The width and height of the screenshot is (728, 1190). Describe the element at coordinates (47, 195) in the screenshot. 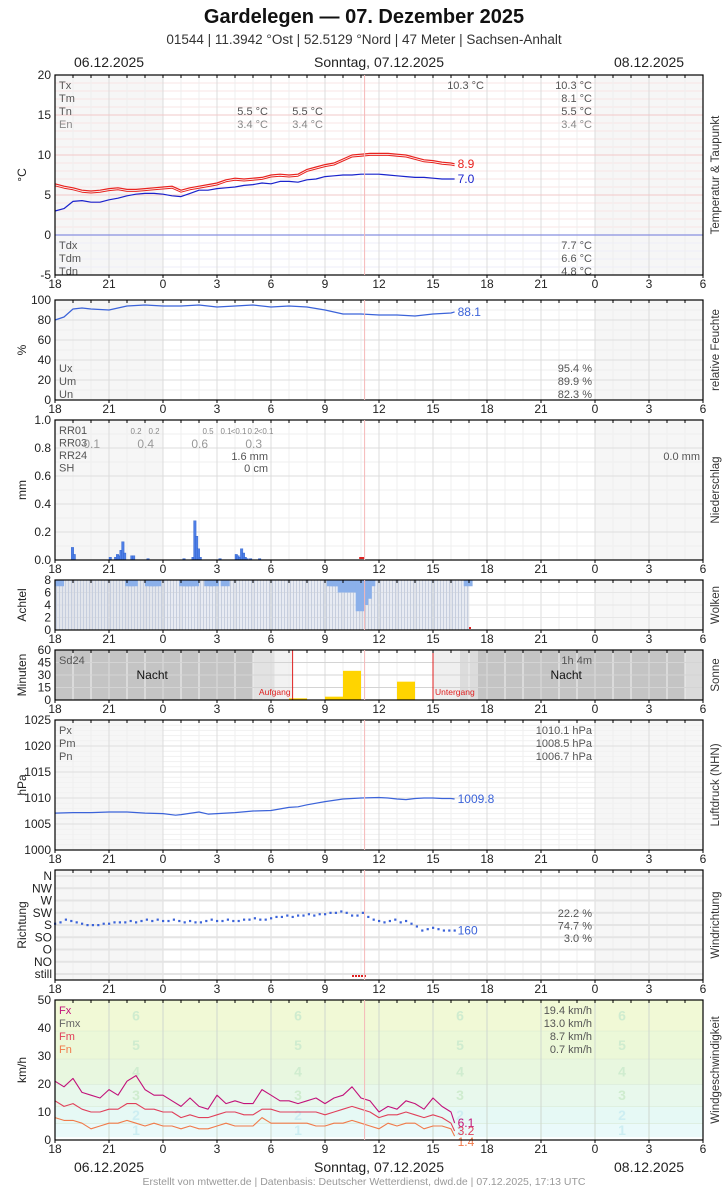

I see `y-tick-label: 5` at that location.